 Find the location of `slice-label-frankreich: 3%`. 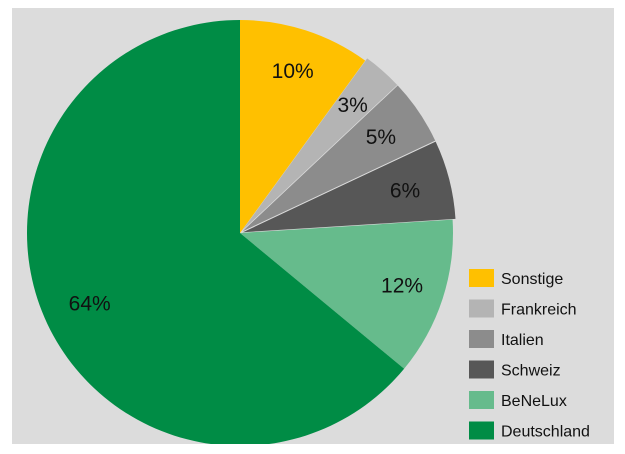

slice-label-frankreich: 3% is located at coordinates (353, 105).